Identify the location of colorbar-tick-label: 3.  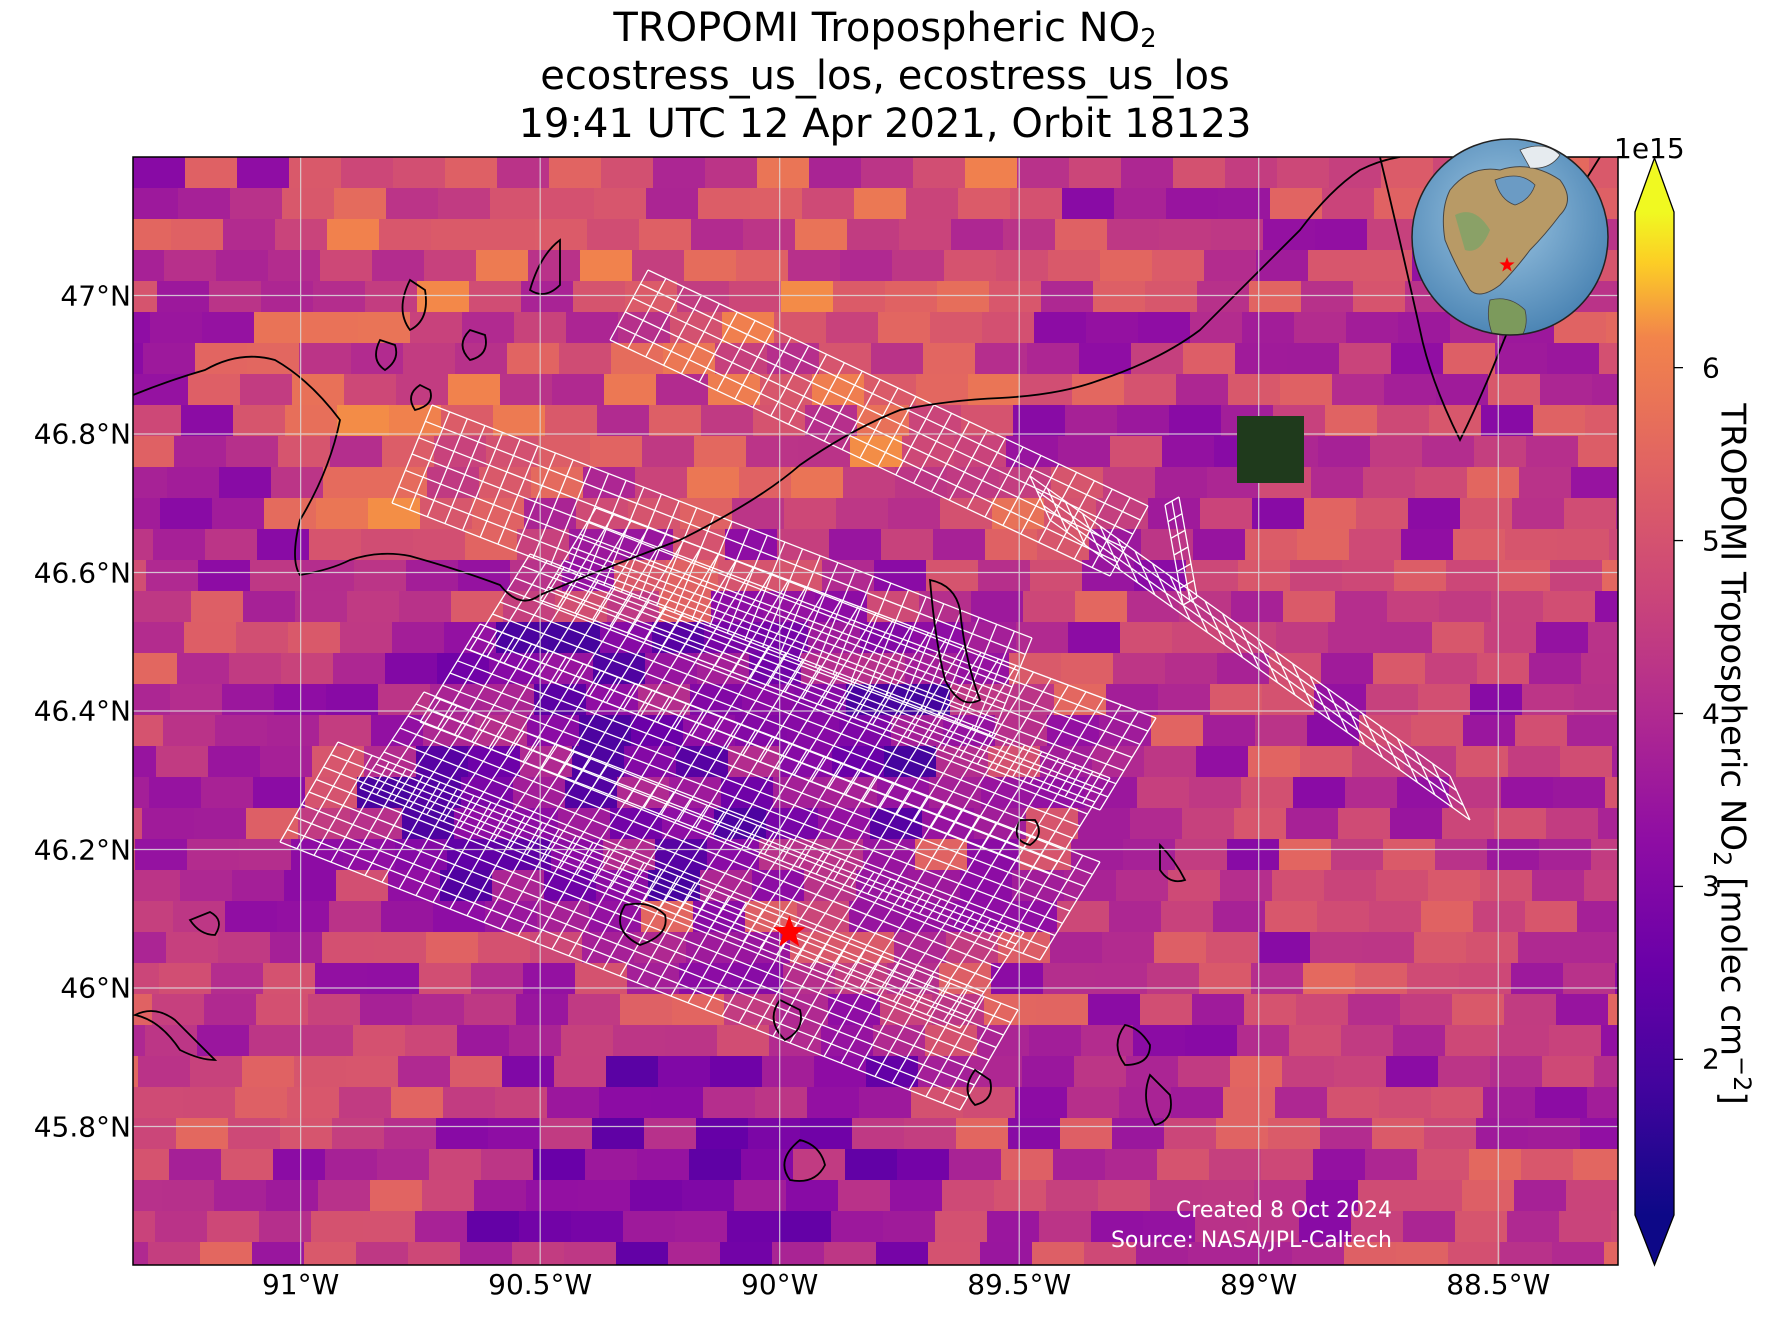
(1711, 886).